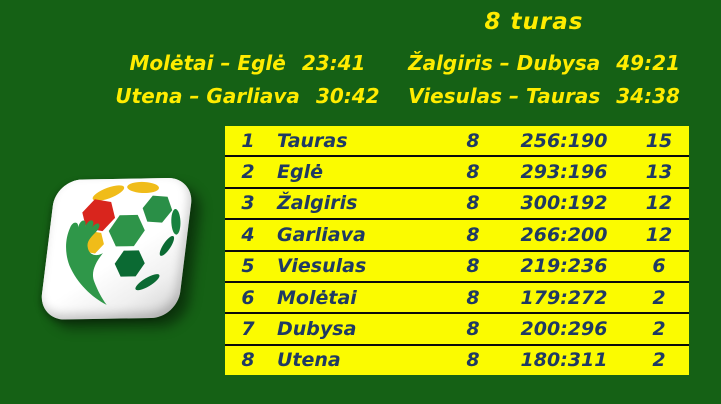 The width and height of the screenshot is (721, 404). I want to click on team-cell: Dubysa, so click(317, 328).